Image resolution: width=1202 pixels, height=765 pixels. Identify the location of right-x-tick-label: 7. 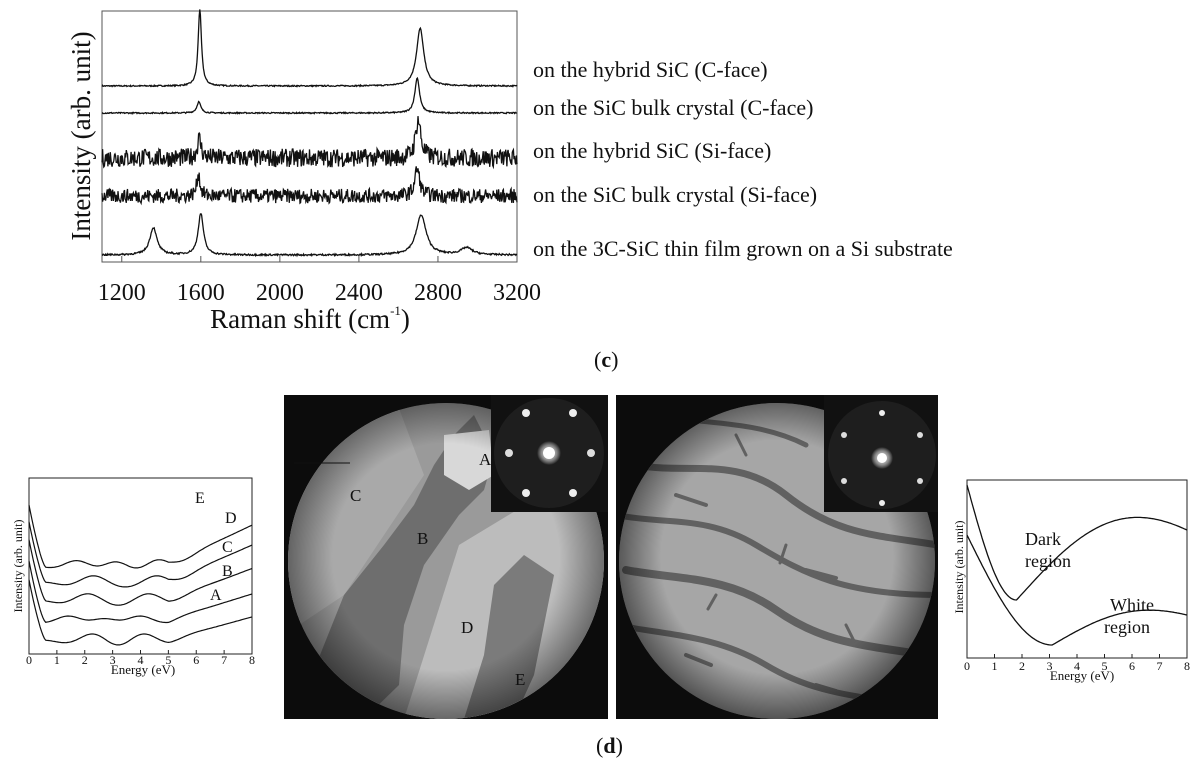
(1160, 666).